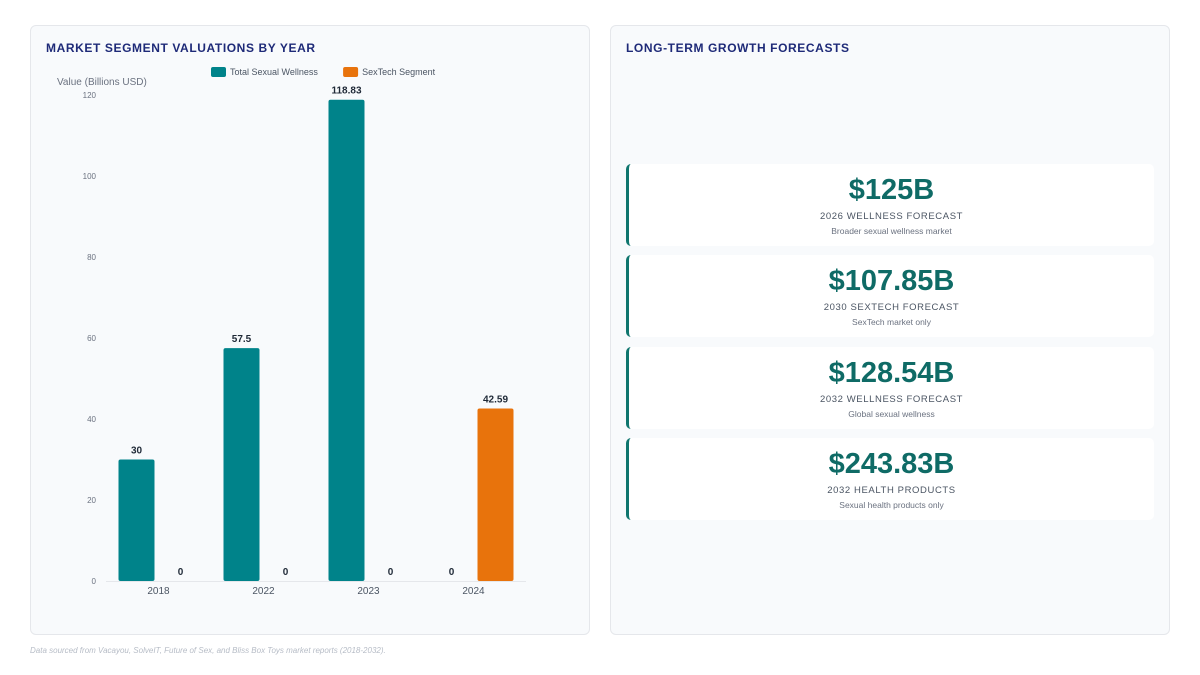  I want to click on bar-wellness-2023, so click(346, 340).